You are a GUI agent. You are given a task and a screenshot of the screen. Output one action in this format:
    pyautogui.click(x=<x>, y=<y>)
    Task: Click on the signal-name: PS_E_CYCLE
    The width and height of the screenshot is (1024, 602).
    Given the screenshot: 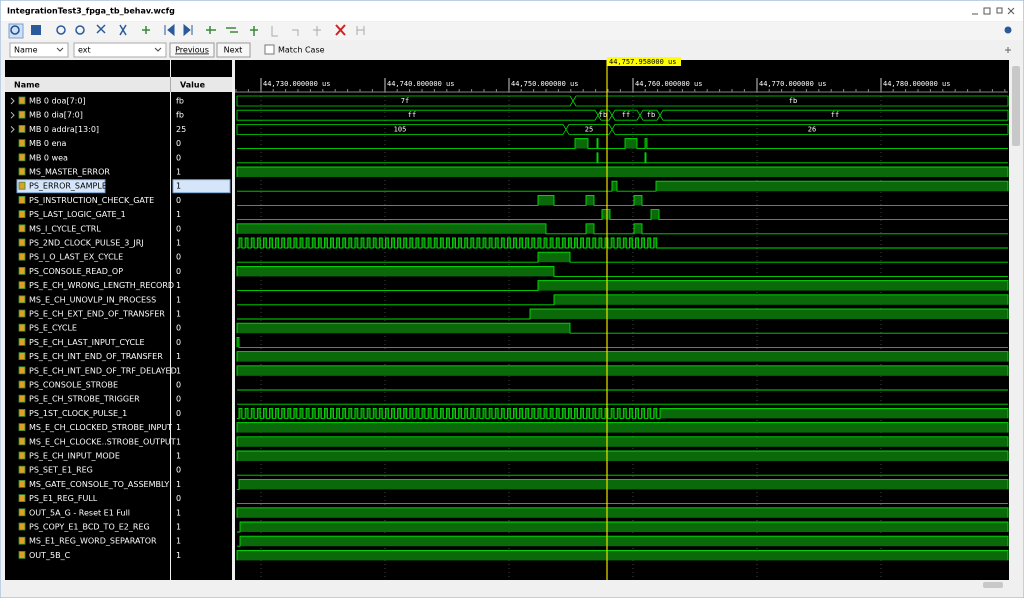 What is the action you would take?
    pyautogui.click(x=53, y=328)
    